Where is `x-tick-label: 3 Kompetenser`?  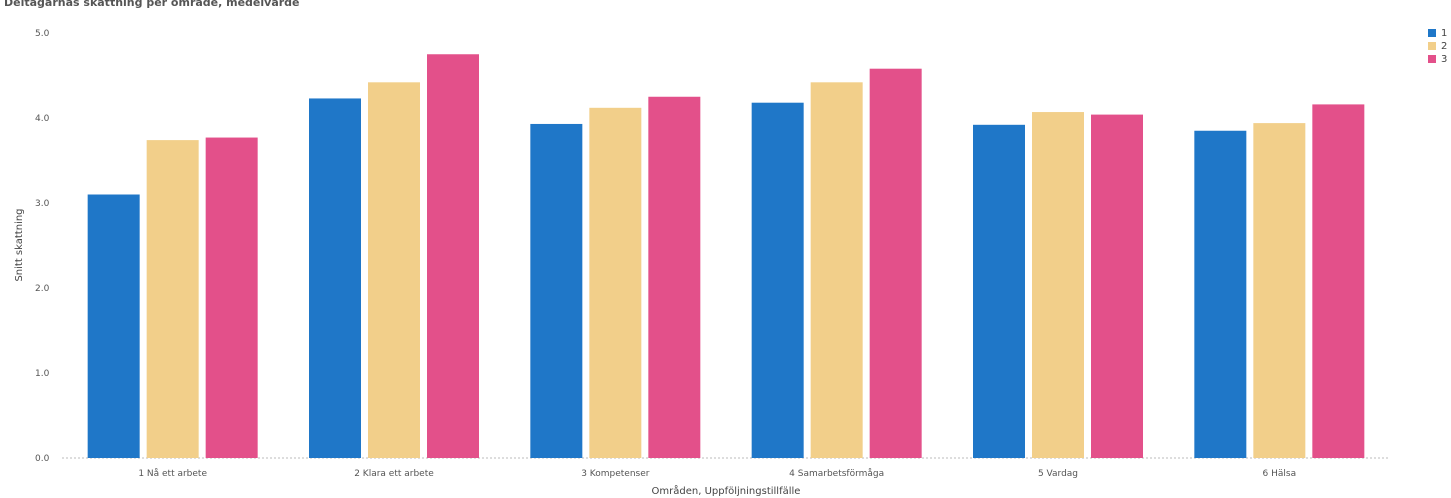
x-tick-label: 3 Kompetenser is located at coordinates (615, 474).